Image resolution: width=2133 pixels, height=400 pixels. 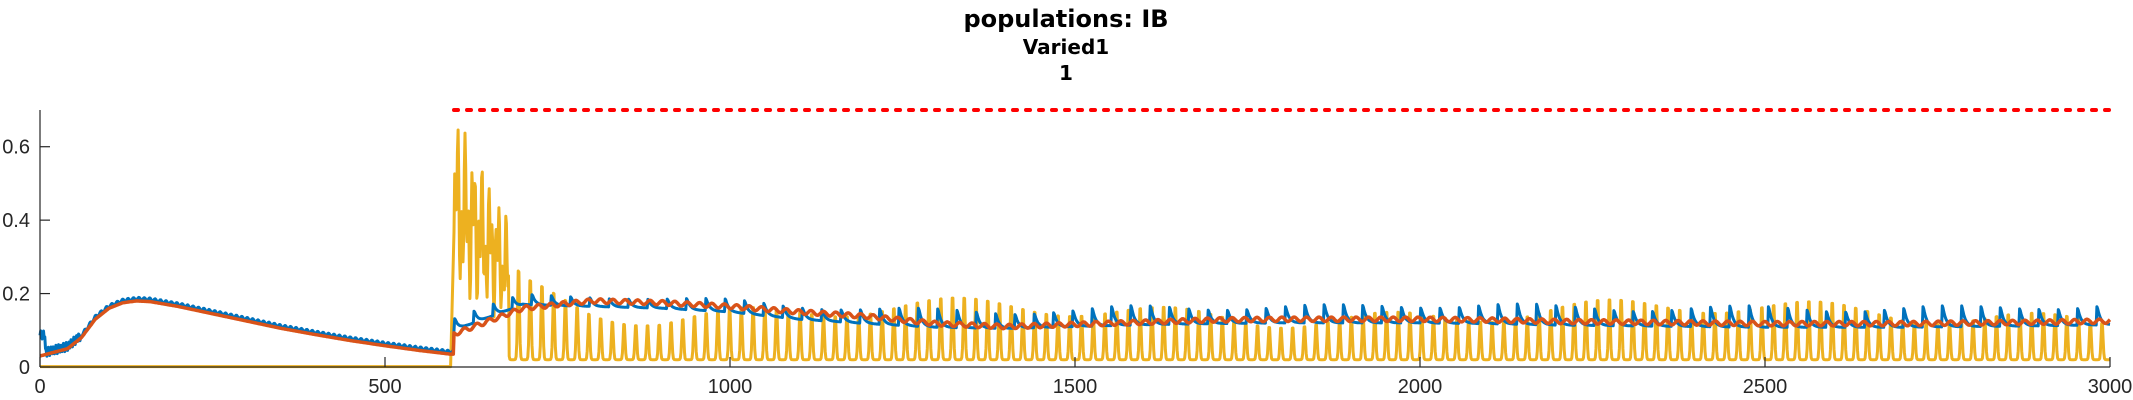 I want to click on y-tick-label: 0.6, so click(x=16, y=148).